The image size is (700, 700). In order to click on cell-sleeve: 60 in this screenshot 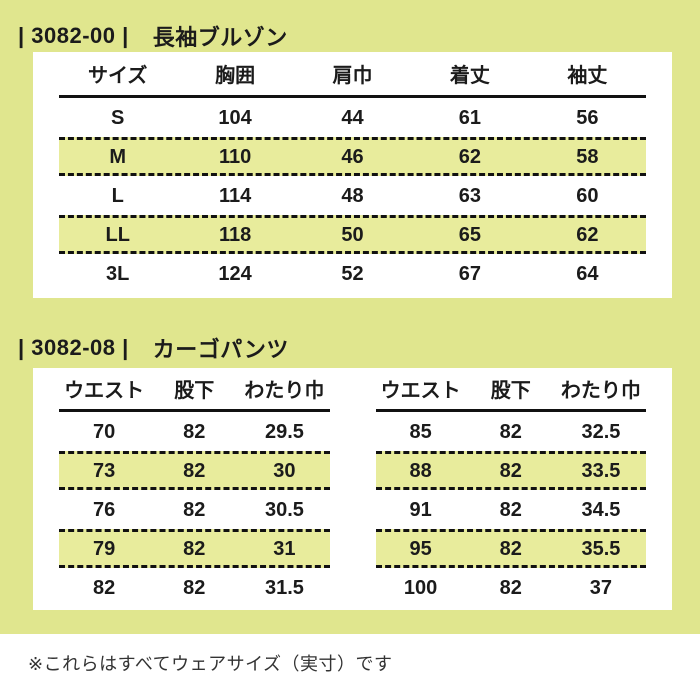, I will do `click(587, 195)`.